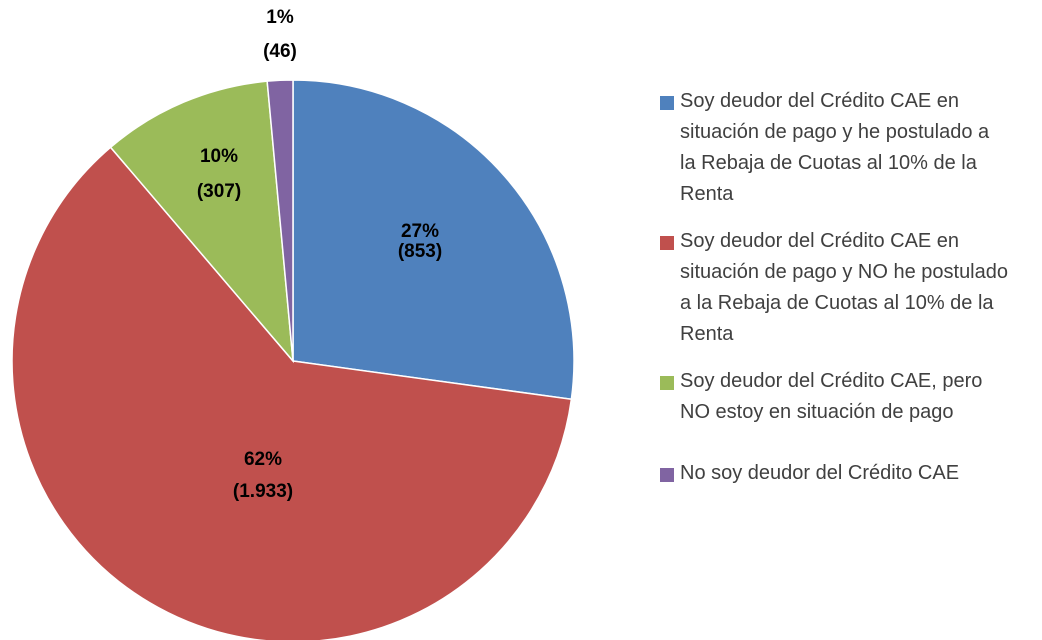 The height and width of the screenshot is (640, 1042). Describe the element at coordinates (219, 191) in the screenshot. I see `value-label: (307)` at that location.